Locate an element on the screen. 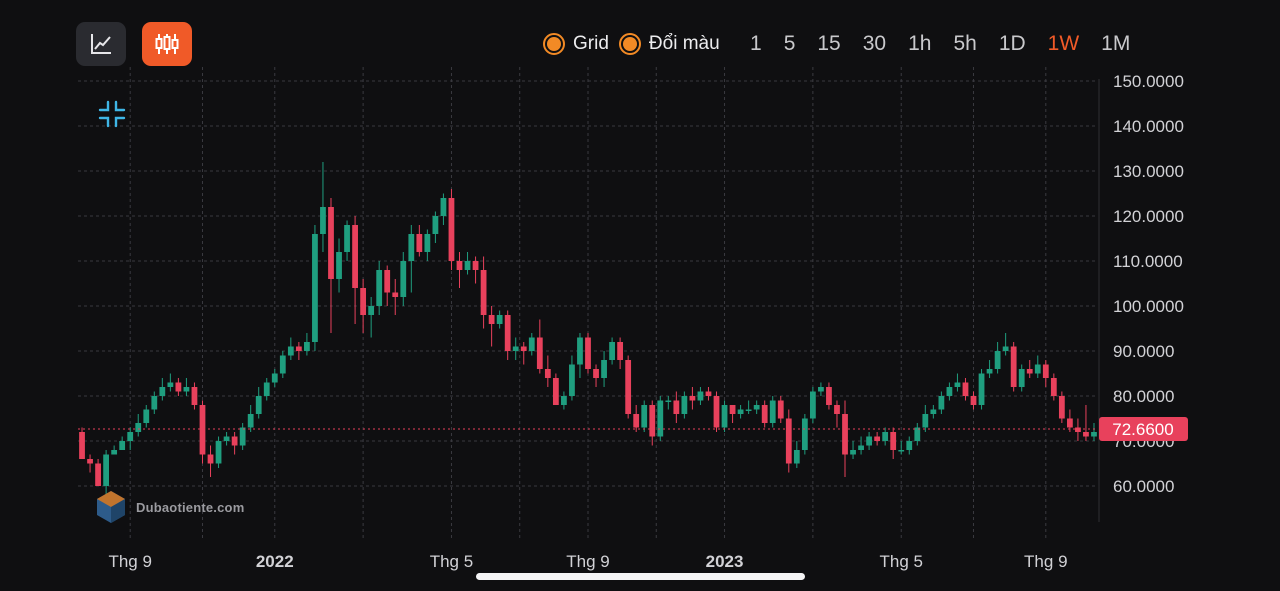 The width and height of the screenshot is (1280, 591). home-indicator is located at coordinates (640, 576).